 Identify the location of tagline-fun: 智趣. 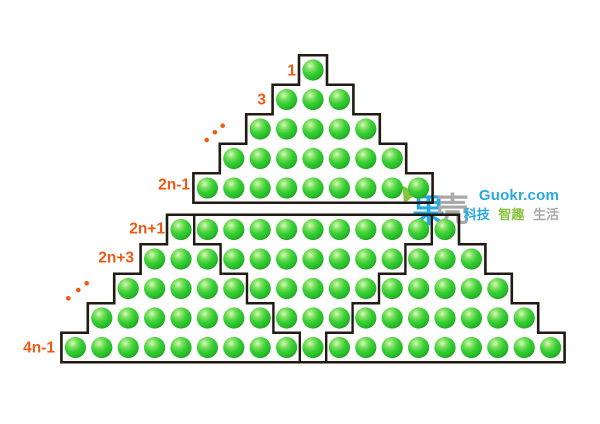
(511, 214).